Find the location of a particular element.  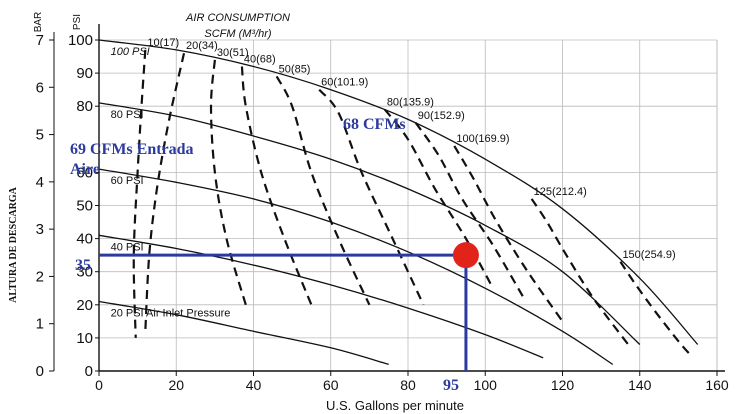

pressure-curve-label: 20 PSI Air Inlet Pressure is located at coordinates (171, 313).